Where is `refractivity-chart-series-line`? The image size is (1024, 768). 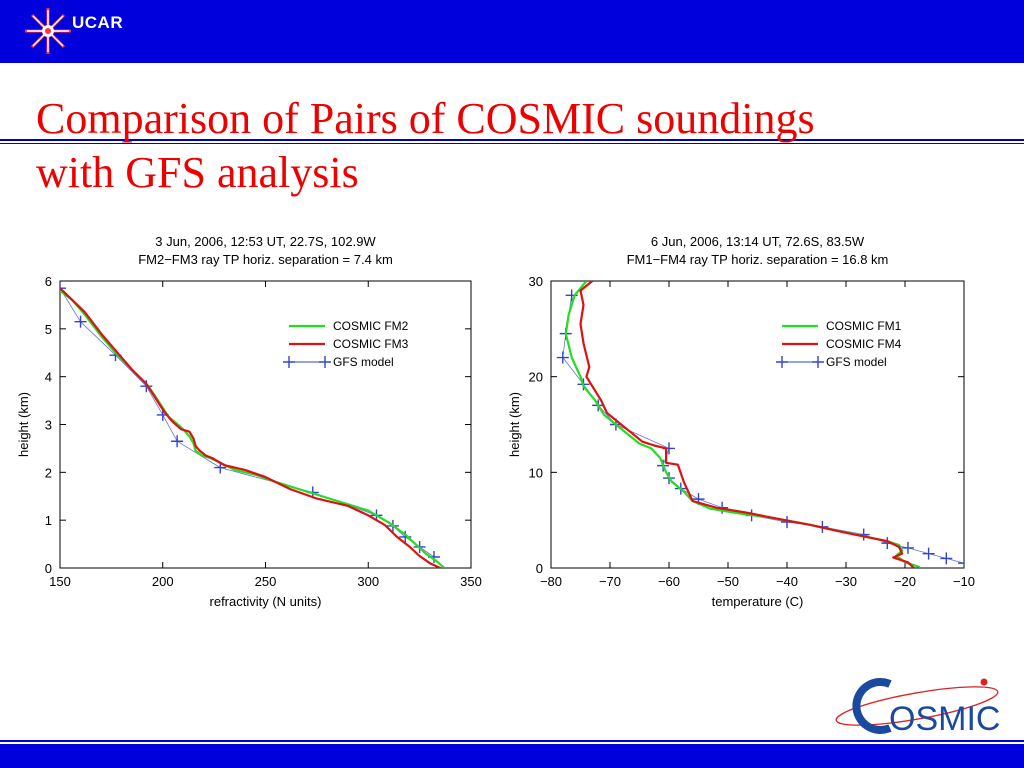
refractivity-chart-series-line is located at coordinates (250, 427).